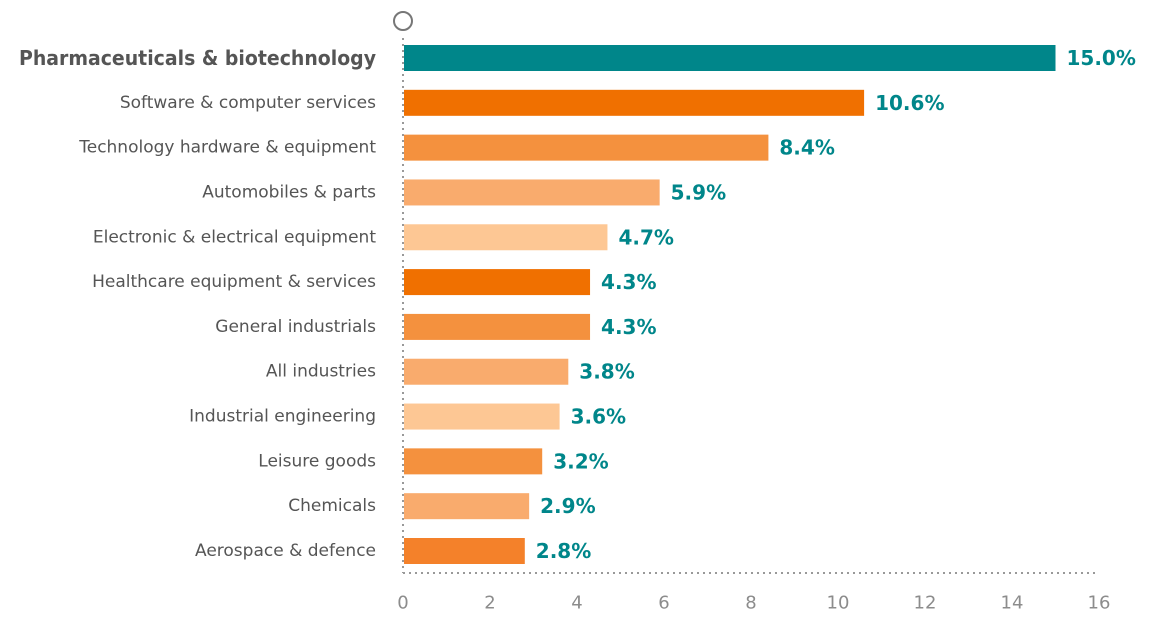 The width and height of the screenshot is (1159, 634). I want to click on x-tick-label: 0, so click(402, 603).